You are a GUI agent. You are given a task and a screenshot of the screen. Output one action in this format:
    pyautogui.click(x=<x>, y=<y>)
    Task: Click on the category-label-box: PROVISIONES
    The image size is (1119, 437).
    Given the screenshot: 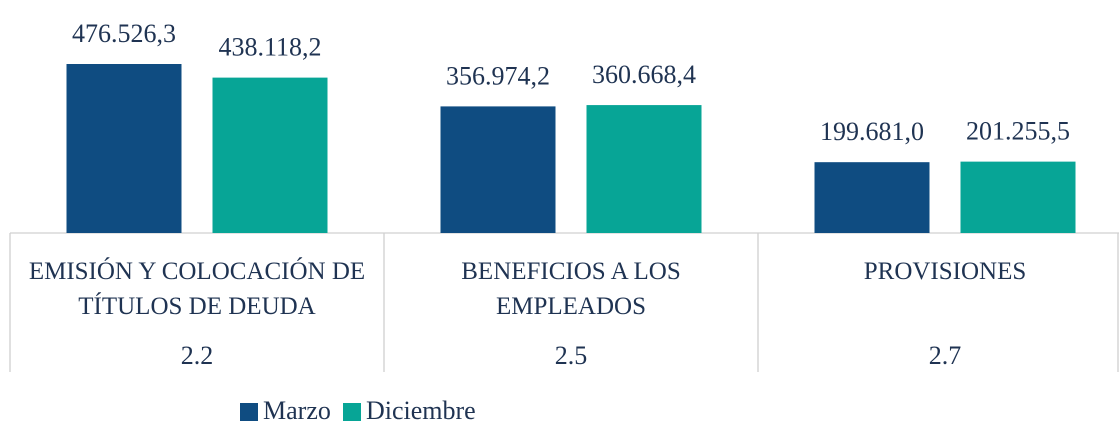 What is the action you would take?
    pyautogui.click(x=945, y=271)
    